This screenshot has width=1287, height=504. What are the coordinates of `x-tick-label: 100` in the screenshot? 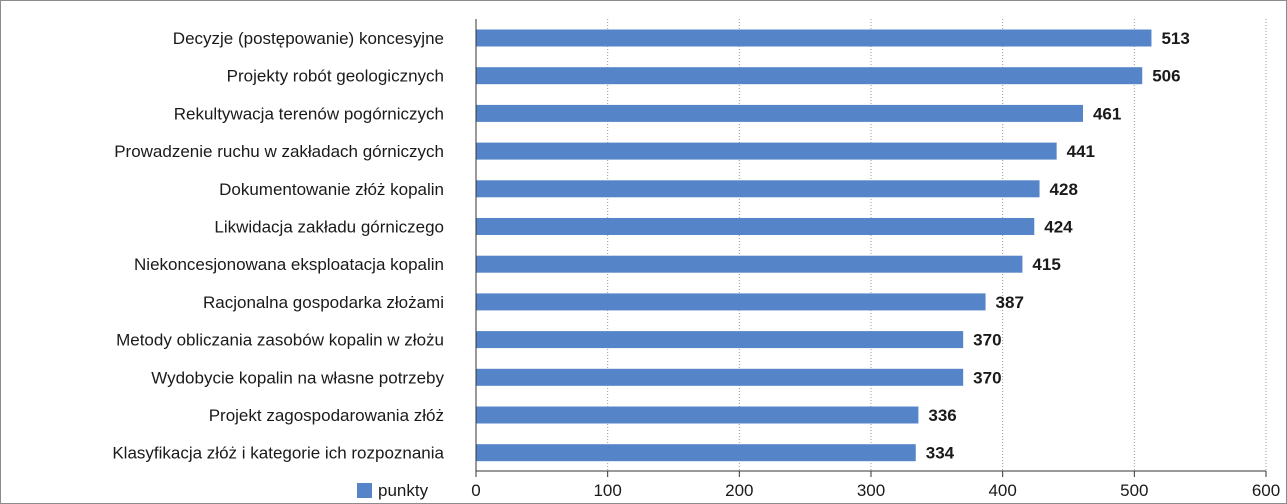 It's located at (607, 490).